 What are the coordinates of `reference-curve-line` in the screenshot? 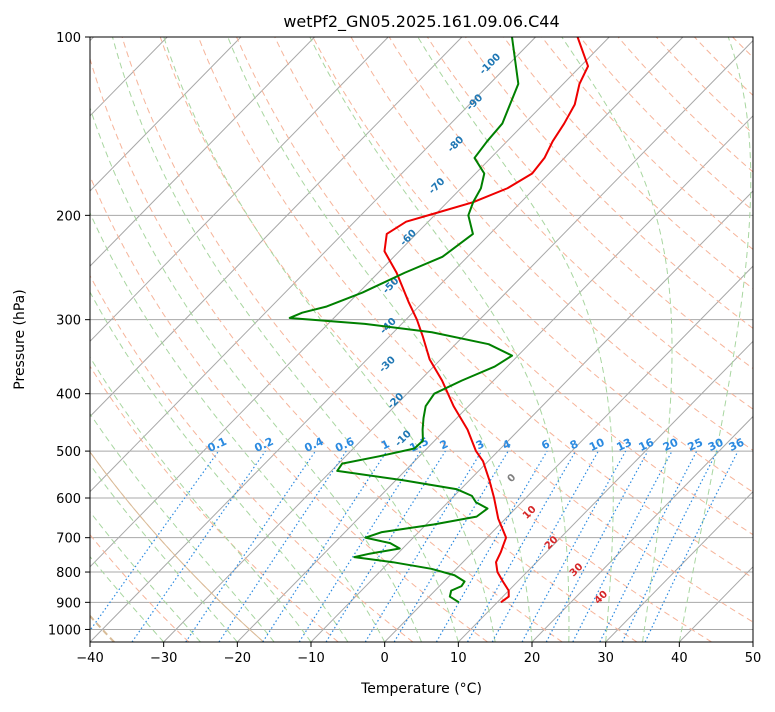 It's located at (177, 546).